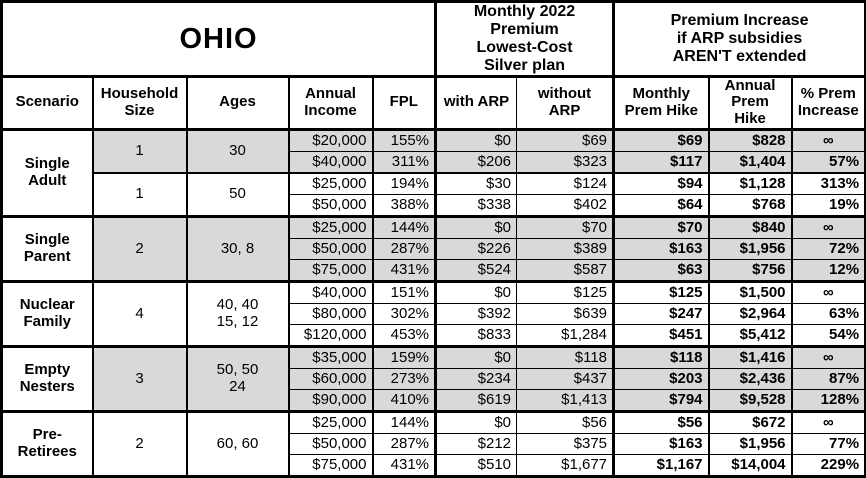 Image resolution: width=866 pixels, height=478 pixels. What do you see at coordinates (750, 206) in the screenshot?
I see `cell-annual-hike: $768` at bounding box center [750, 206].